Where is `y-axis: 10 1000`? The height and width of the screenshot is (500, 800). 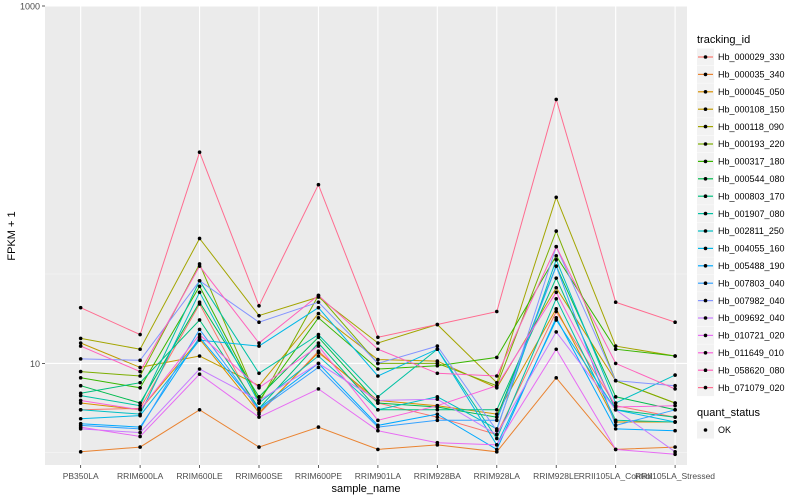 y-axis: 10 1000 is located at coordinates (32, 185).